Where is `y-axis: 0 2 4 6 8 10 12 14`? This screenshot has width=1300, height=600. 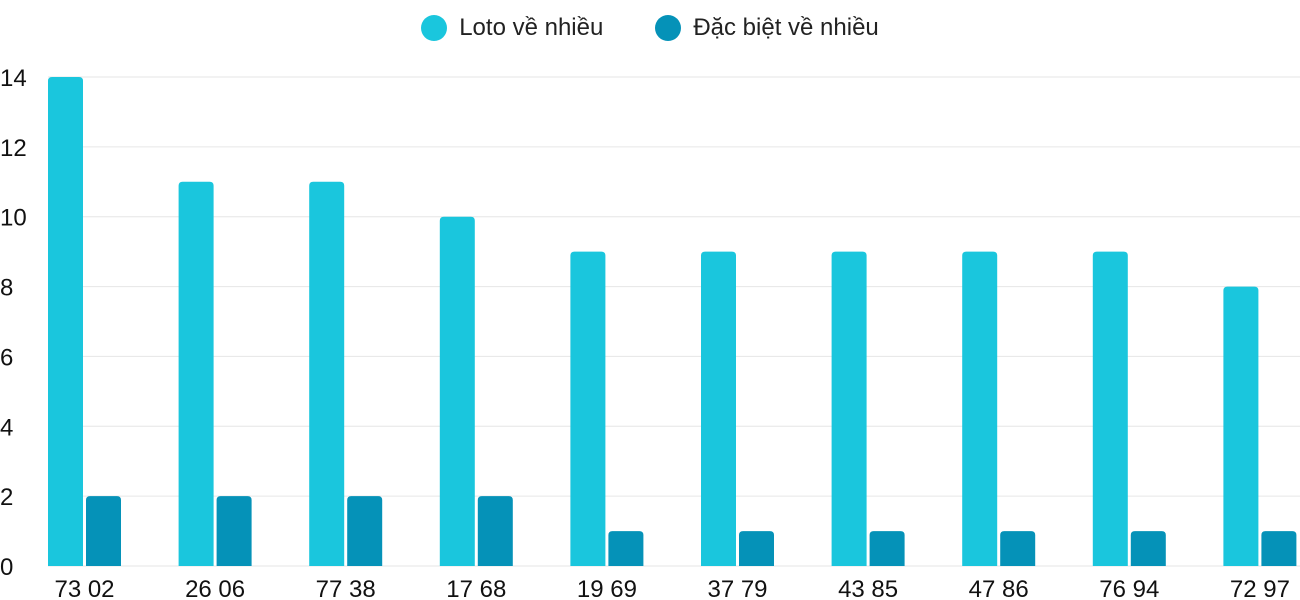
y-axis: 0 2 4 6 8 10 12 14 is located at coordinates (13, 323).